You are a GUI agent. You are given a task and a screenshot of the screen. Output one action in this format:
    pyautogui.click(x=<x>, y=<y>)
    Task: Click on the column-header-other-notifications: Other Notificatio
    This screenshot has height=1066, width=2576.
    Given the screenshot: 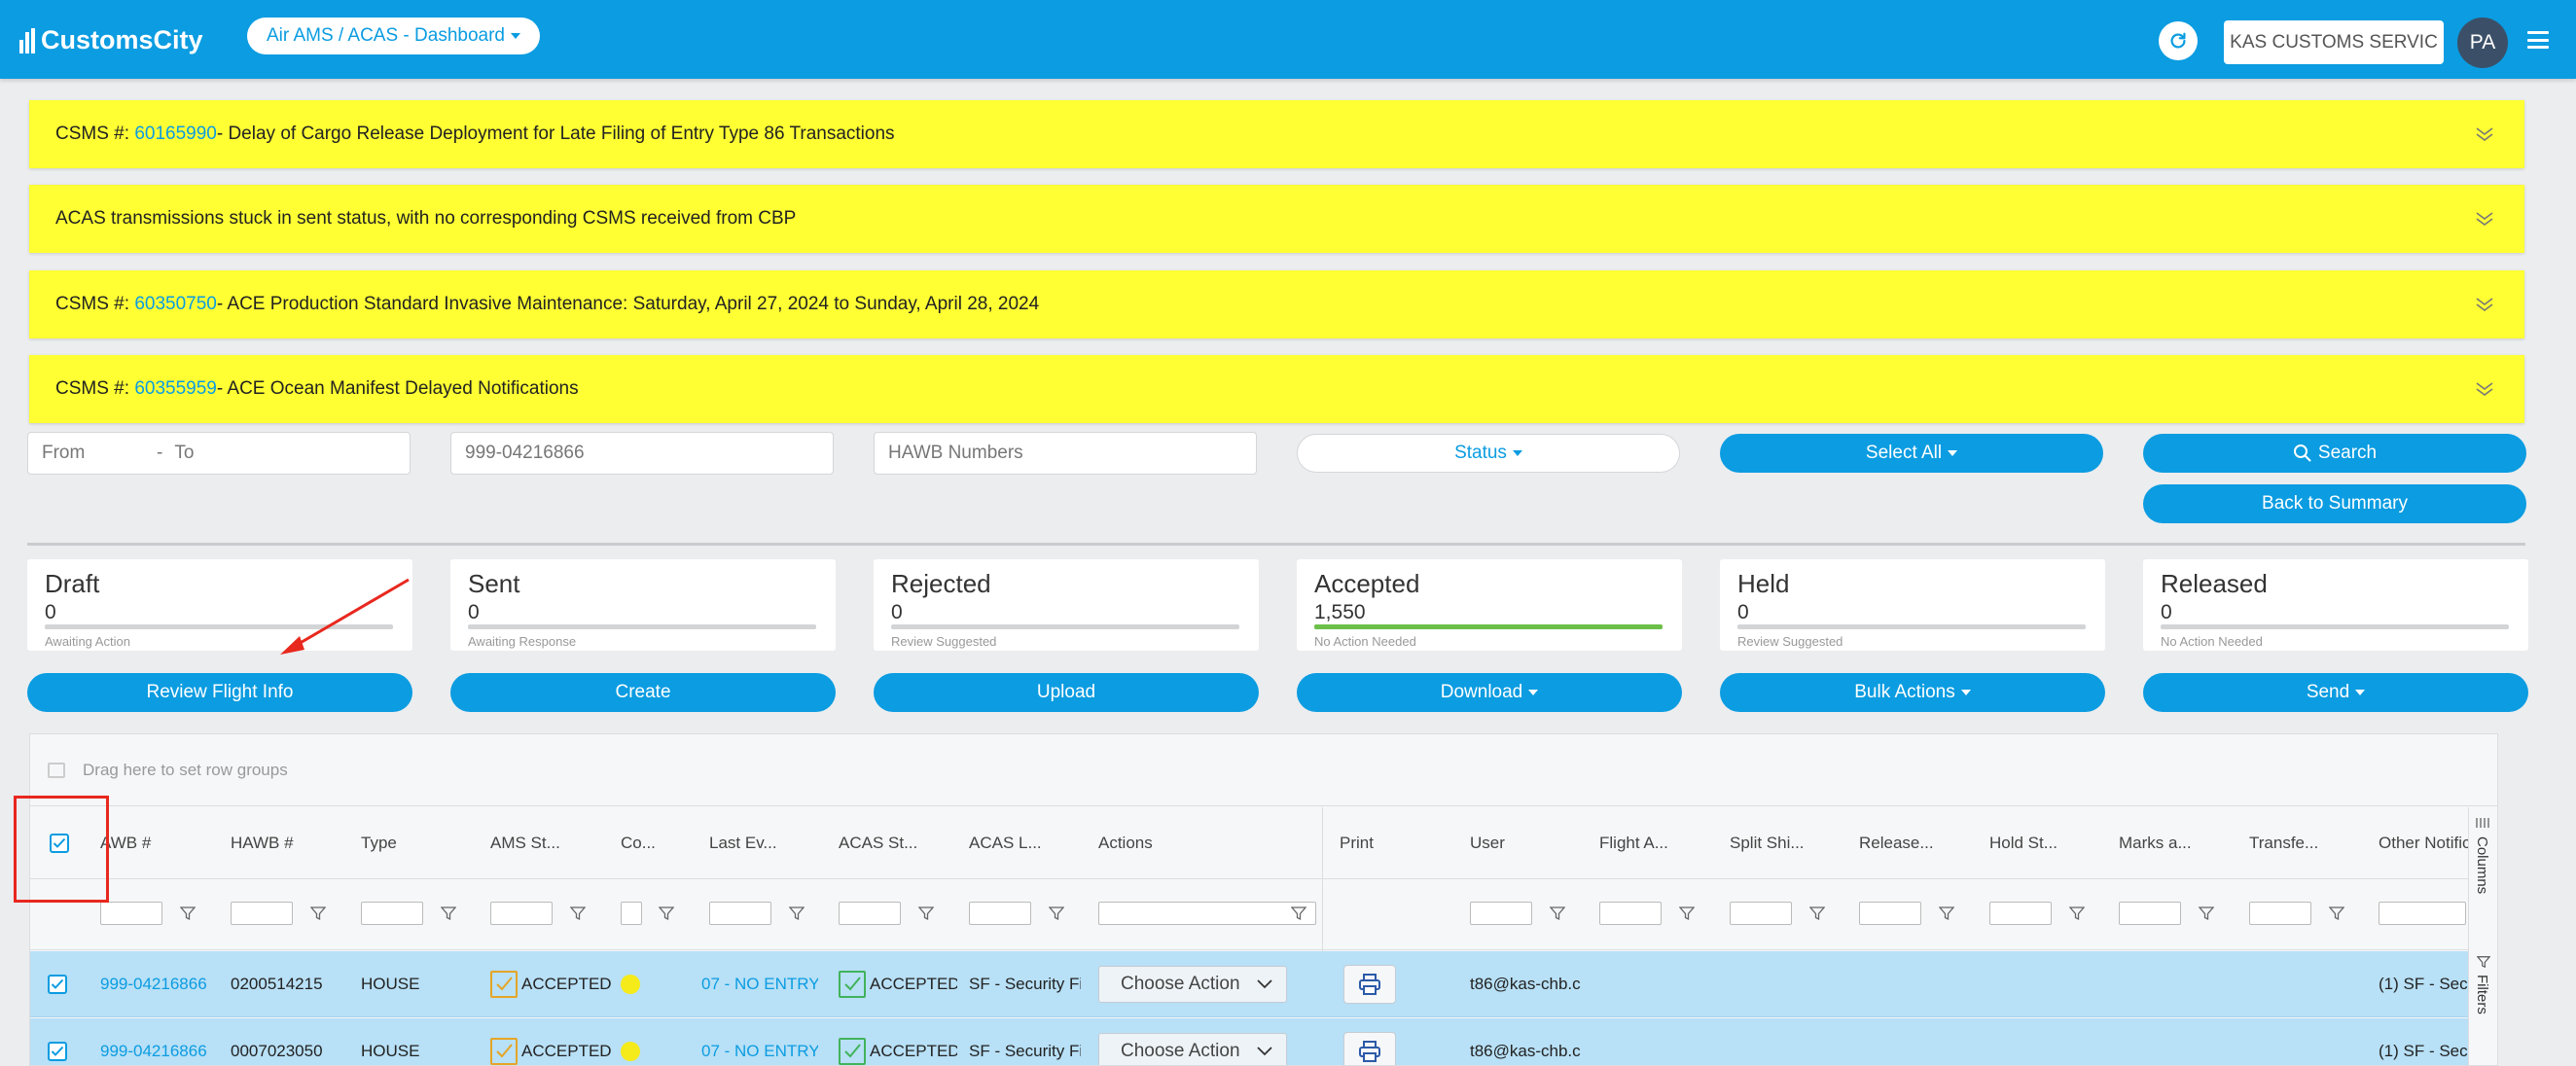 What is the action you would take?
    pyautogui.click(x=2424, y=843)
    